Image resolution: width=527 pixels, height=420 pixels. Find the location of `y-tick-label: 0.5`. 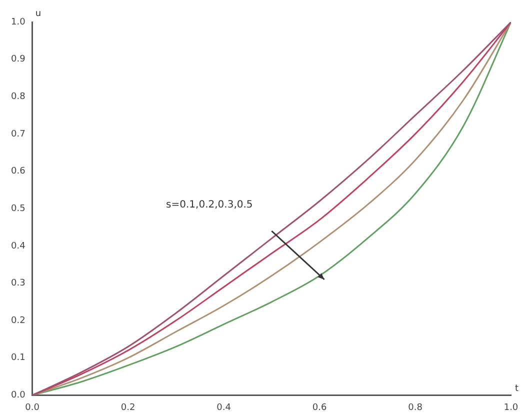

y-tick-label: 0.5 is located at coordinates (18, 209).